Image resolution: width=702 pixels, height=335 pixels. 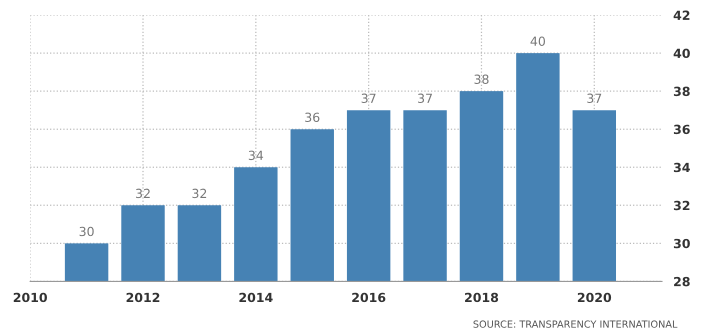 I want to click on x-tick-label: 2020, so click(x=595, y=297).